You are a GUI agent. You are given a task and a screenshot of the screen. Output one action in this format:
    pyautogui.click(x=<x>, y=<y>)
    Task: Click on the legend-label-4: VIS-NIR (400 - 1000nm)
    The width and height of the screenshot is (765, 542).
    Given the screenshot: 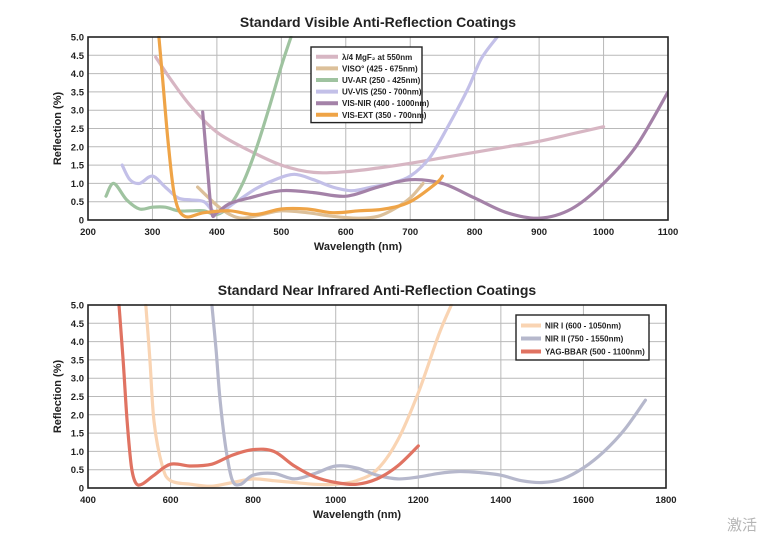 What is the action you would take?
    pyautogui.click(x=385, y=103)
    